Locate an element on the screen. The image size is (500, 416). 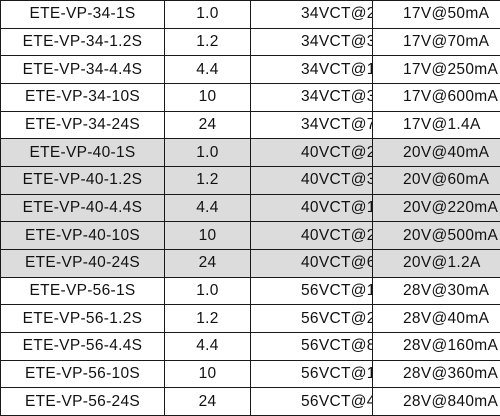
table-row: ETE-VP-40-10S 10 40VCT@250mA 20V@500mA is located at coordinates (250, 235).